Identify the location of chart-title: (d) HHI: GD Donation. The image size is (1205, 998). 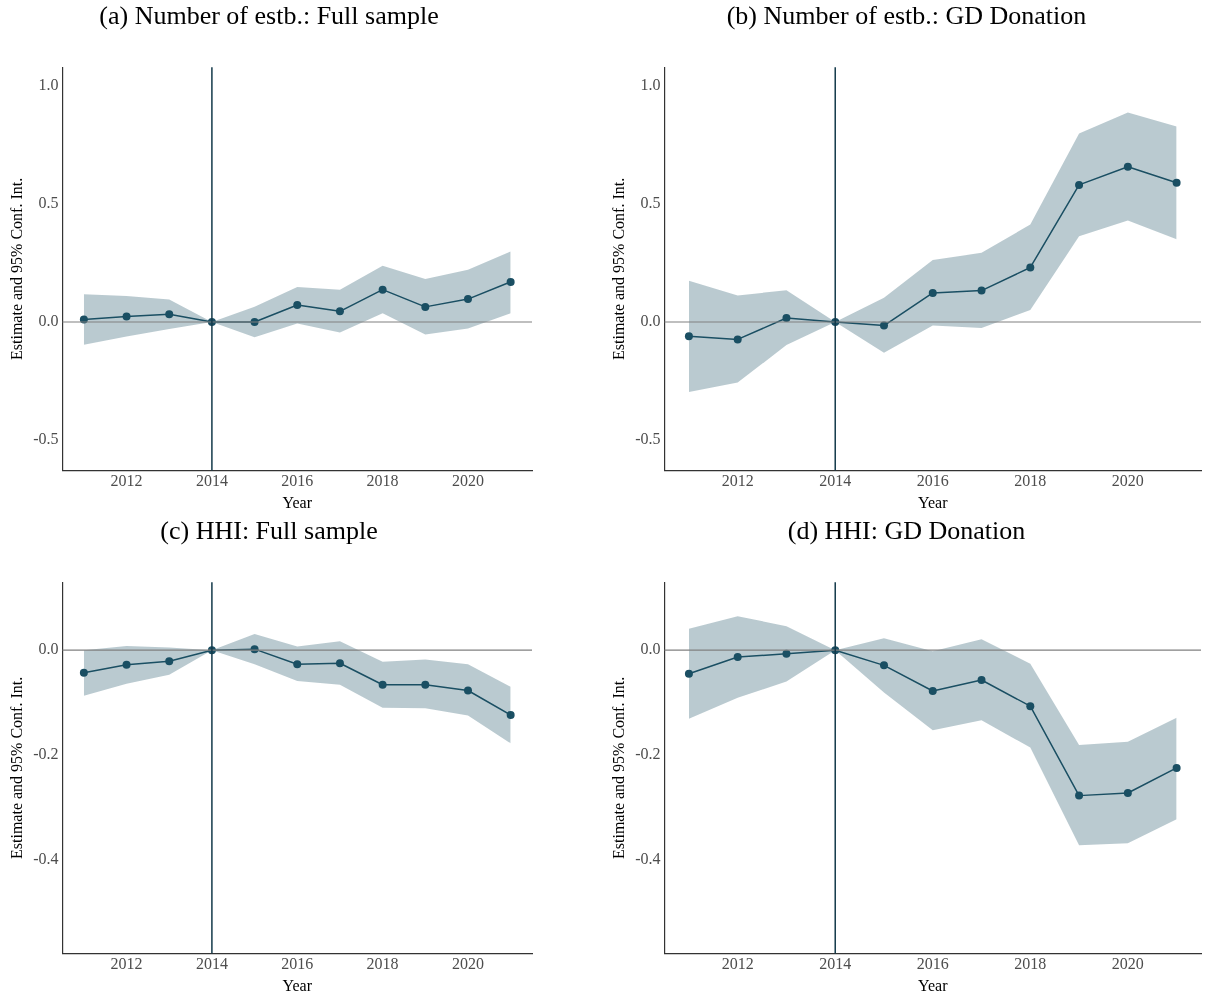
(906, 531).